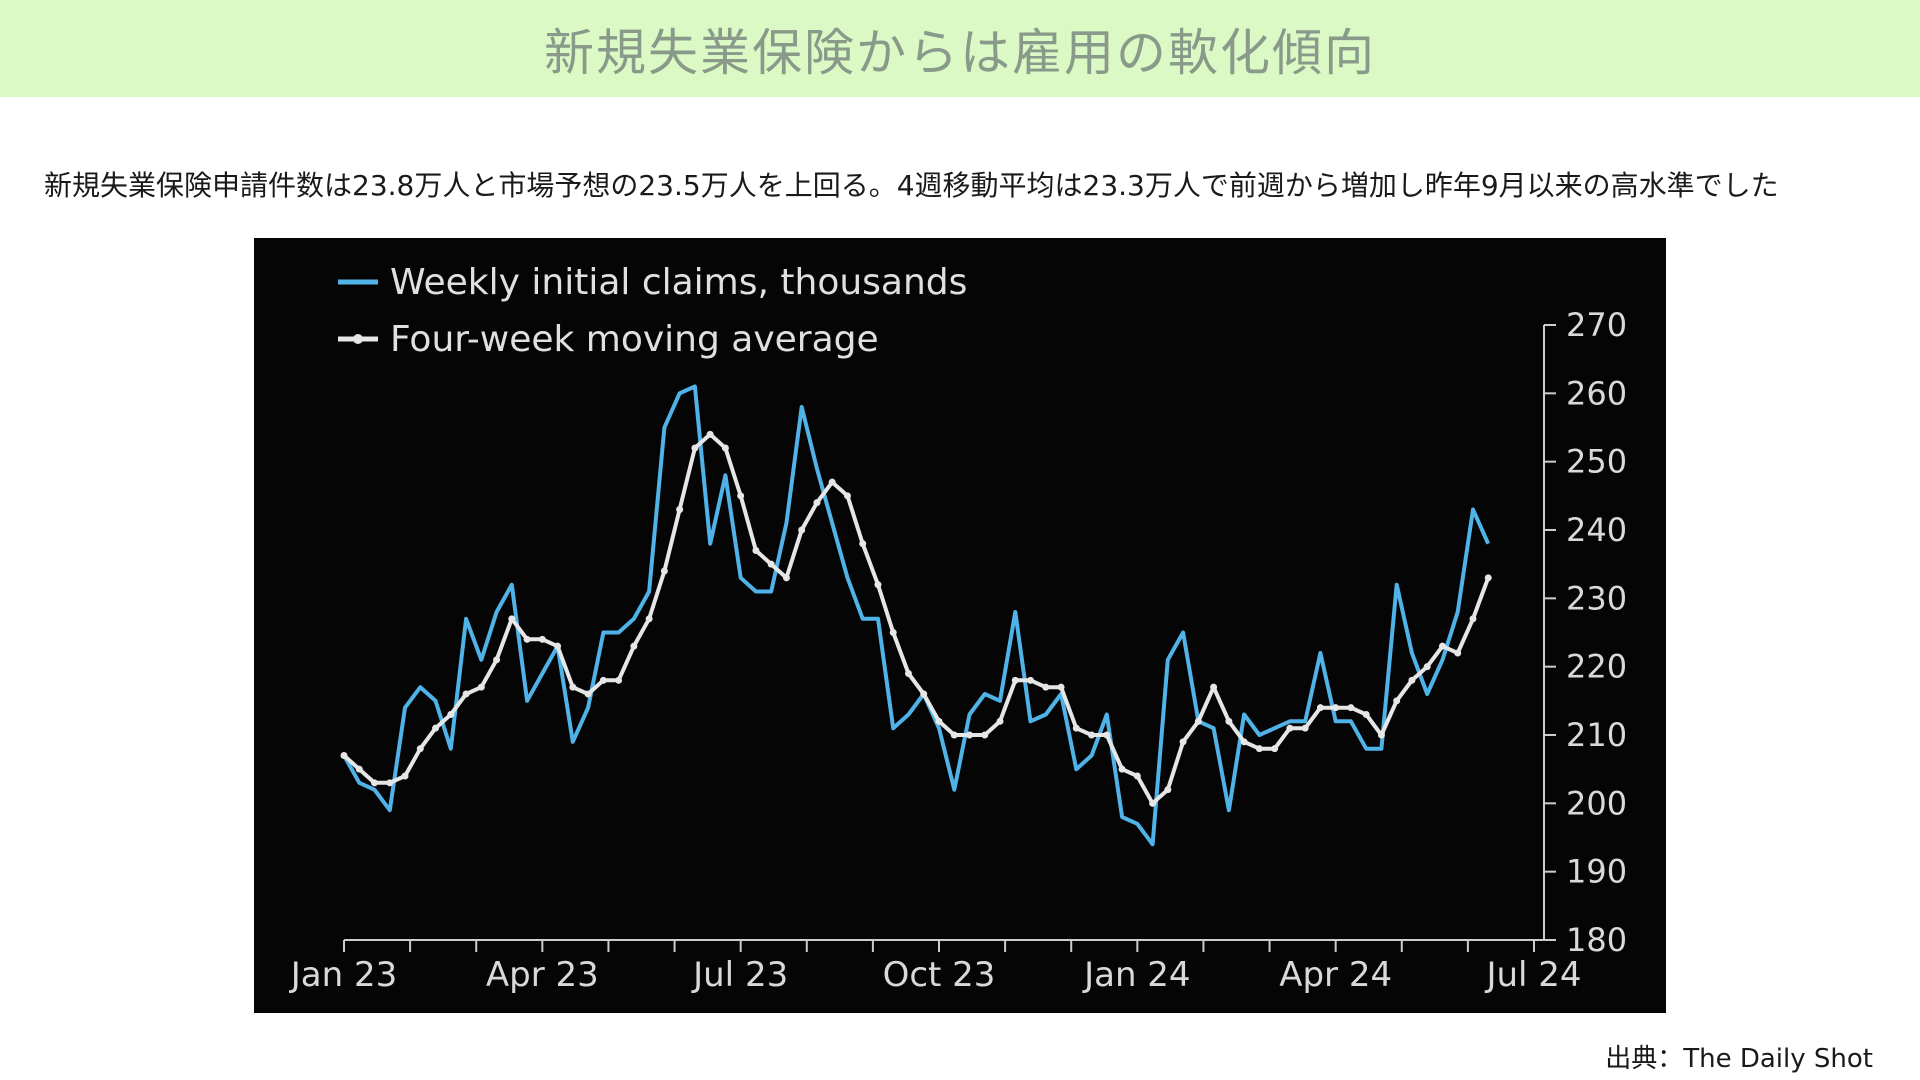 The image size is (1920, 1080). I want to click on y-tick-label: 190, so click(1596, 872).